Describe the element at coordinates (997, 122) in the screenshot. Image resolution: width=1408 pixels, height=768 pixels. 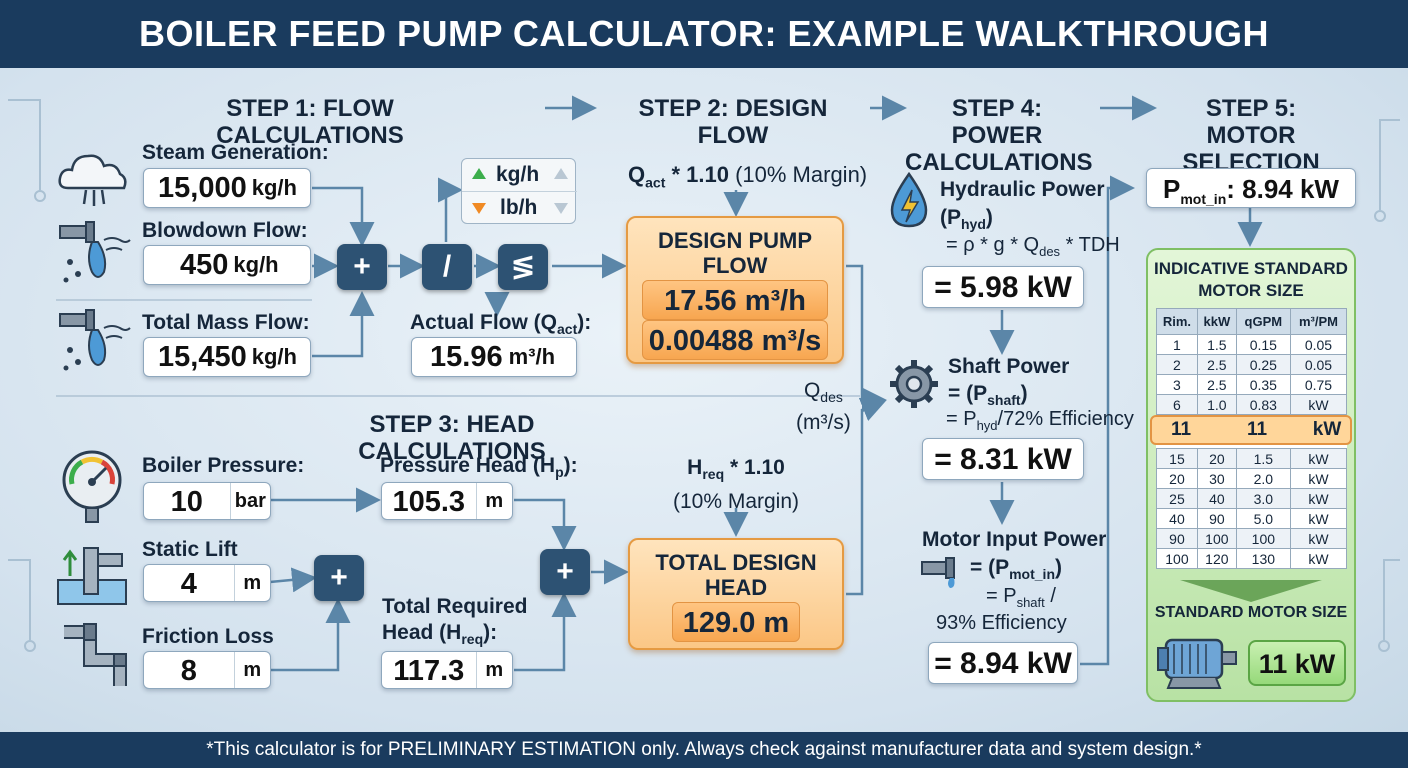
I see `step4-title-line1: STEP 4: POWER` at that location.